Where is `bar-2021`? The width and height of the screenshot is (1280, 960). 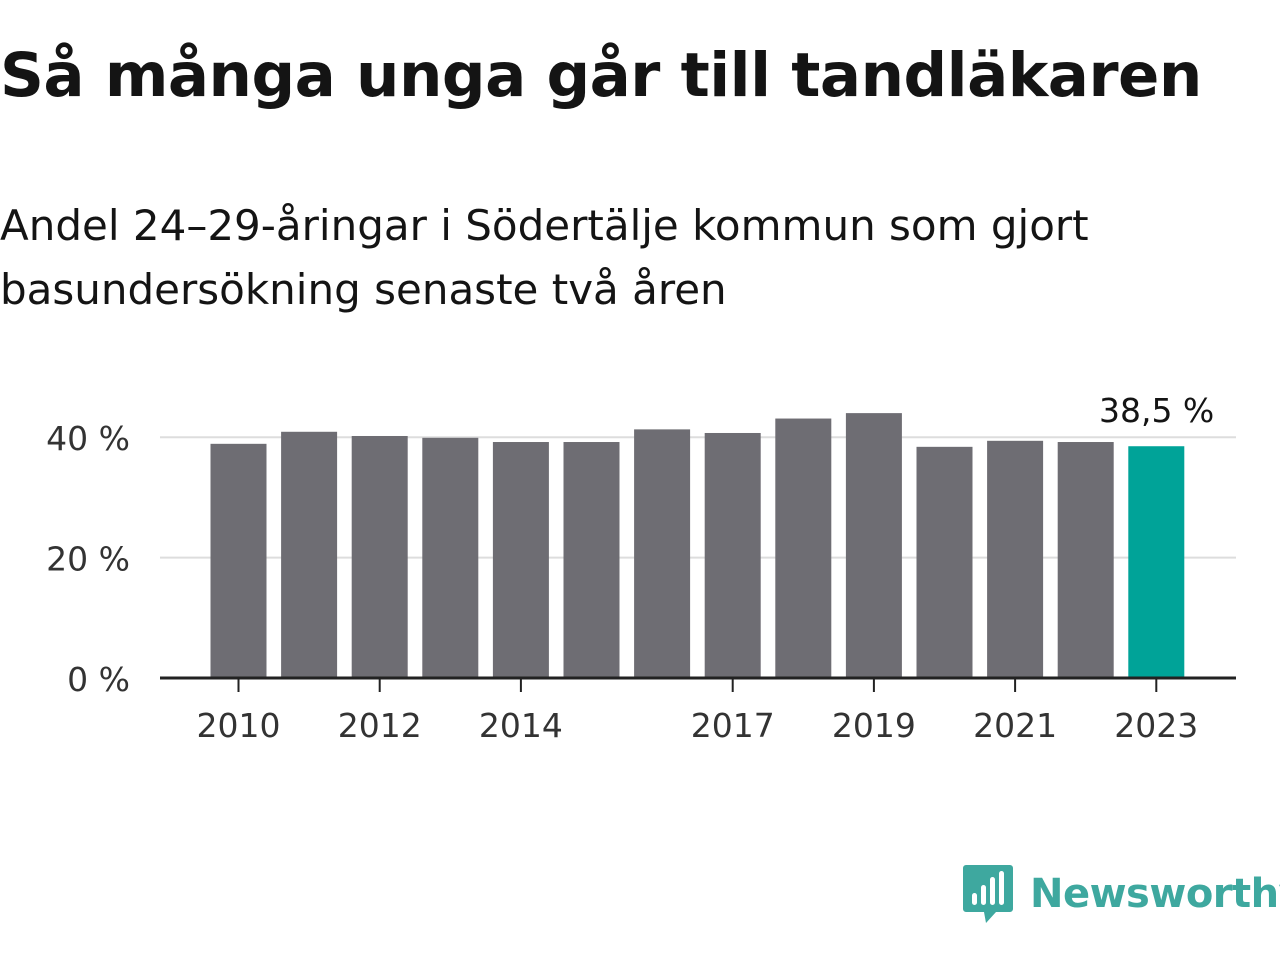 bar-2021 is located at coordinates (1015, 559).